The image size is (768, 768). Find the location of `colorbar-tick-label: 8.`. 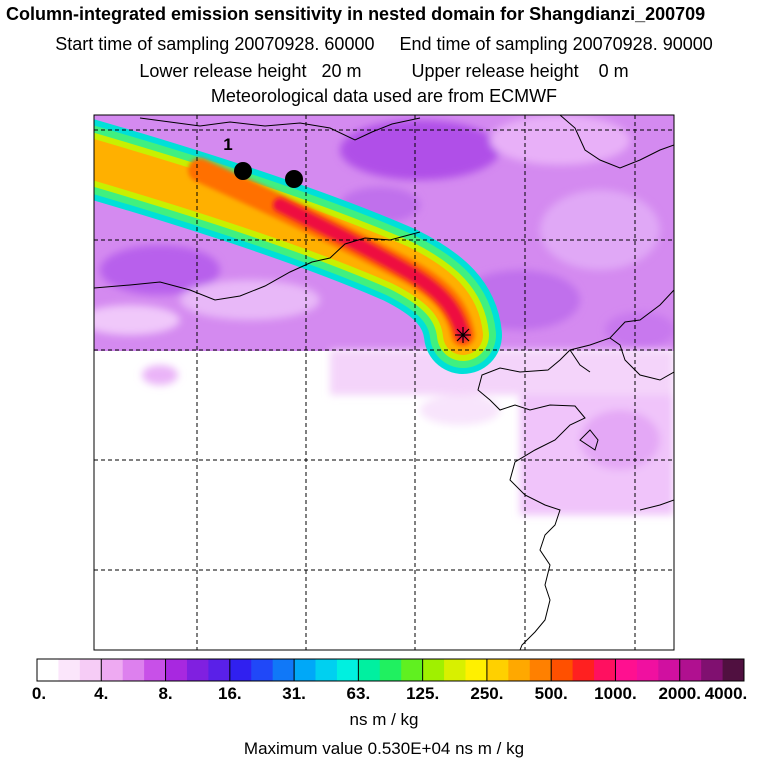

colorbar-tick-label: 8. is located at coordinates (165, 693).